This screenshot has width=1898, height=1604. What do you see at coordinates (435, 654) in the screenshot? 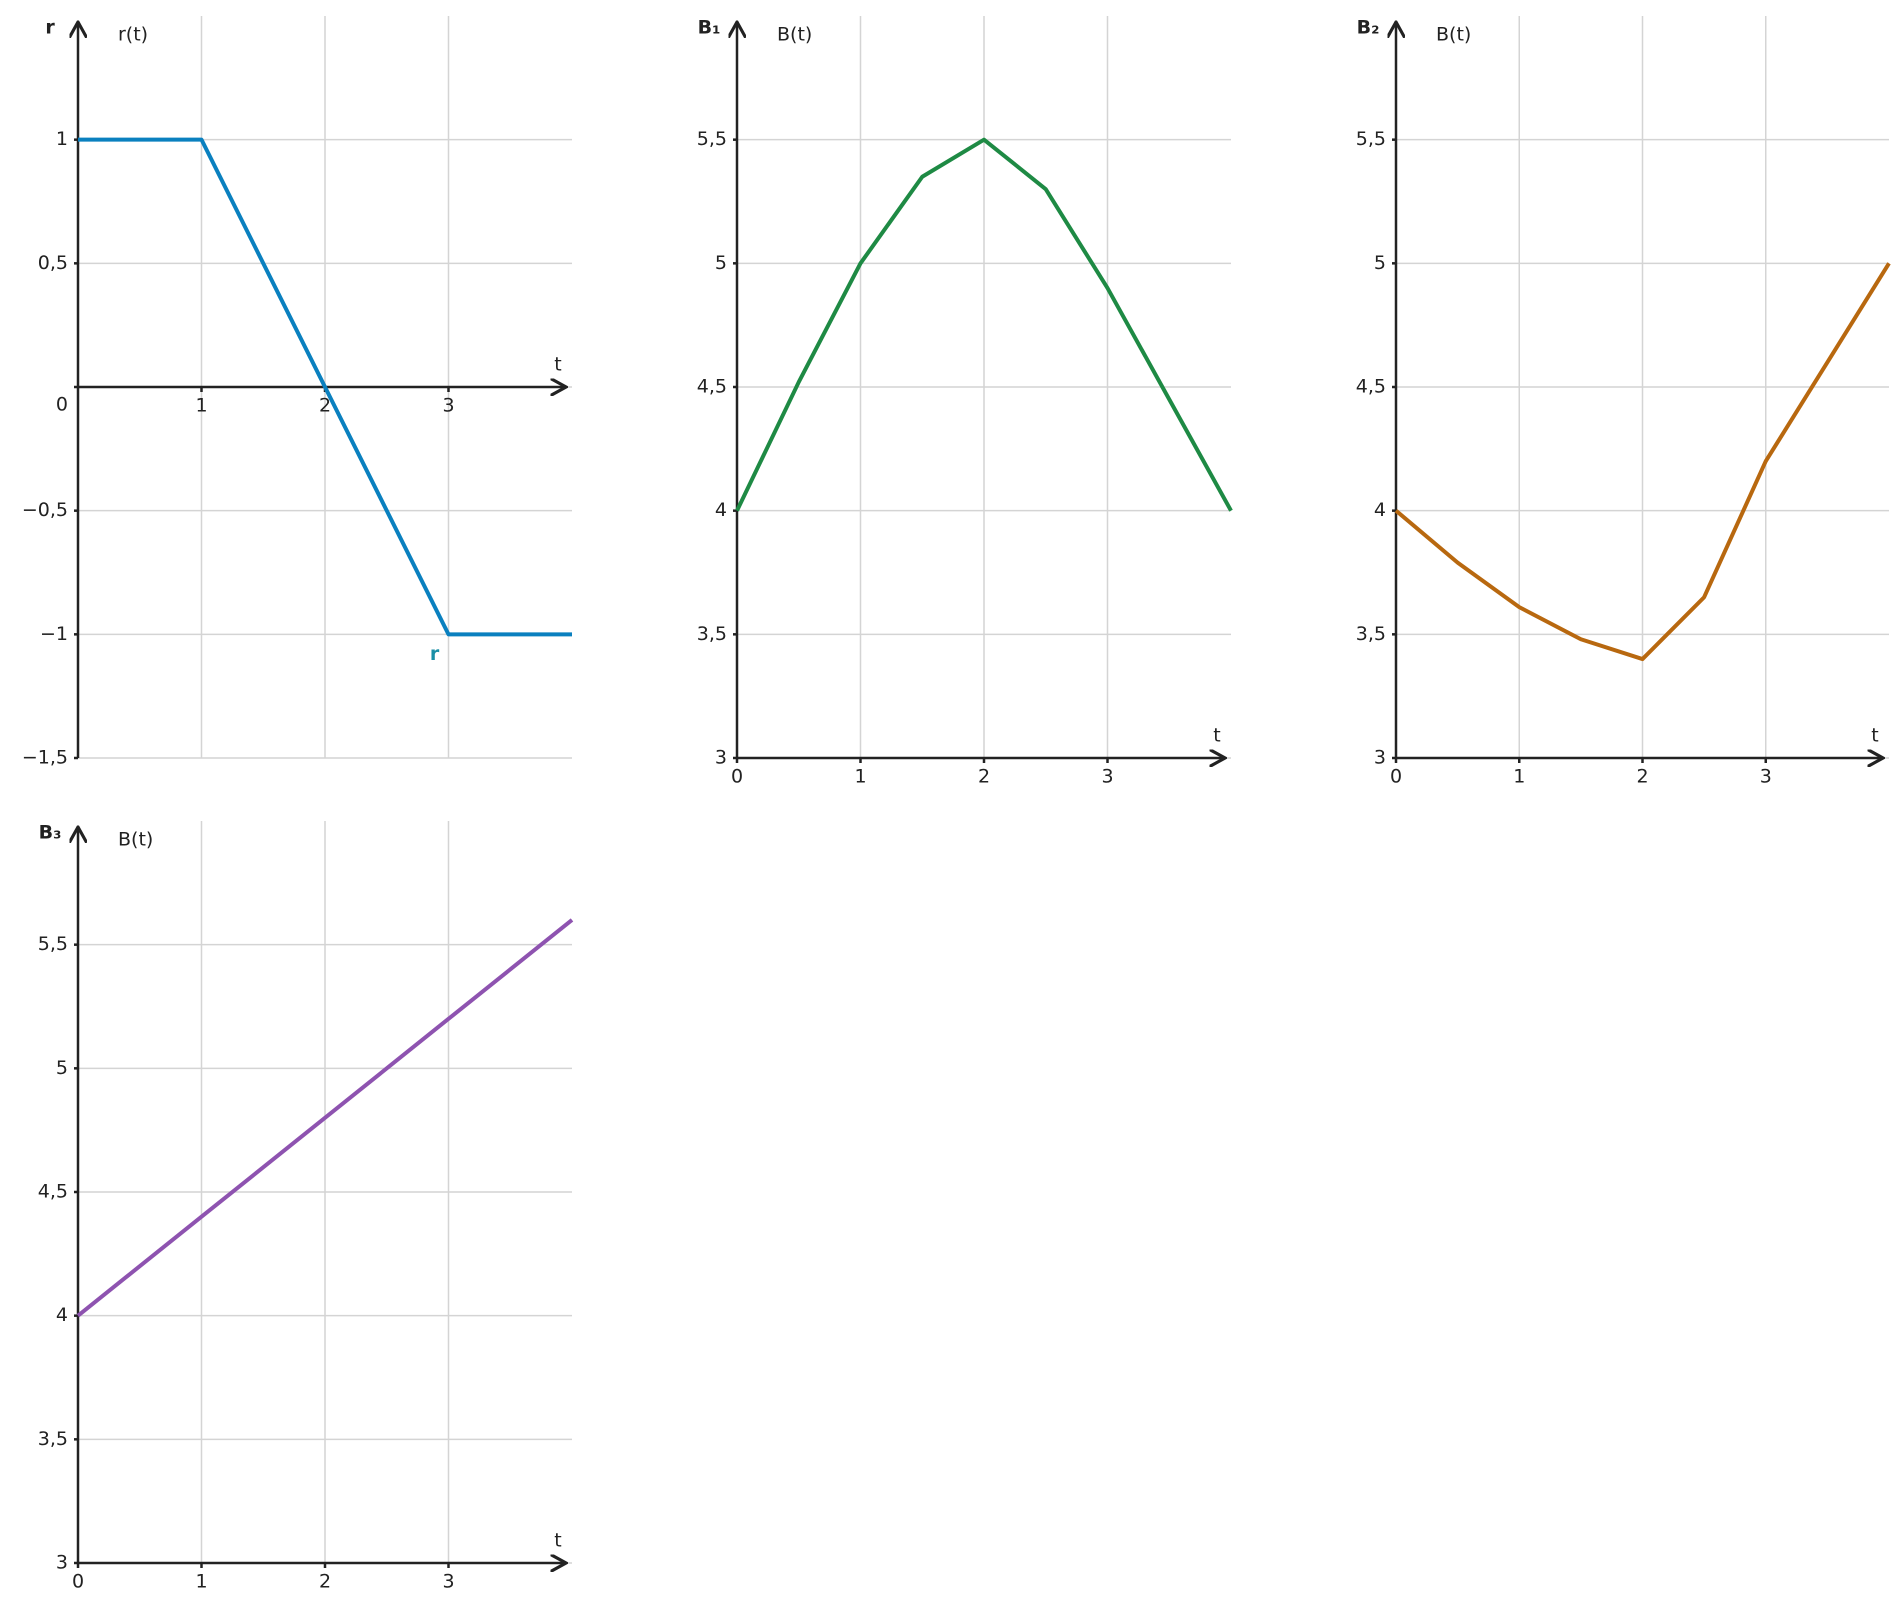
I see `annotation: r` at bounding box center [435, 654].